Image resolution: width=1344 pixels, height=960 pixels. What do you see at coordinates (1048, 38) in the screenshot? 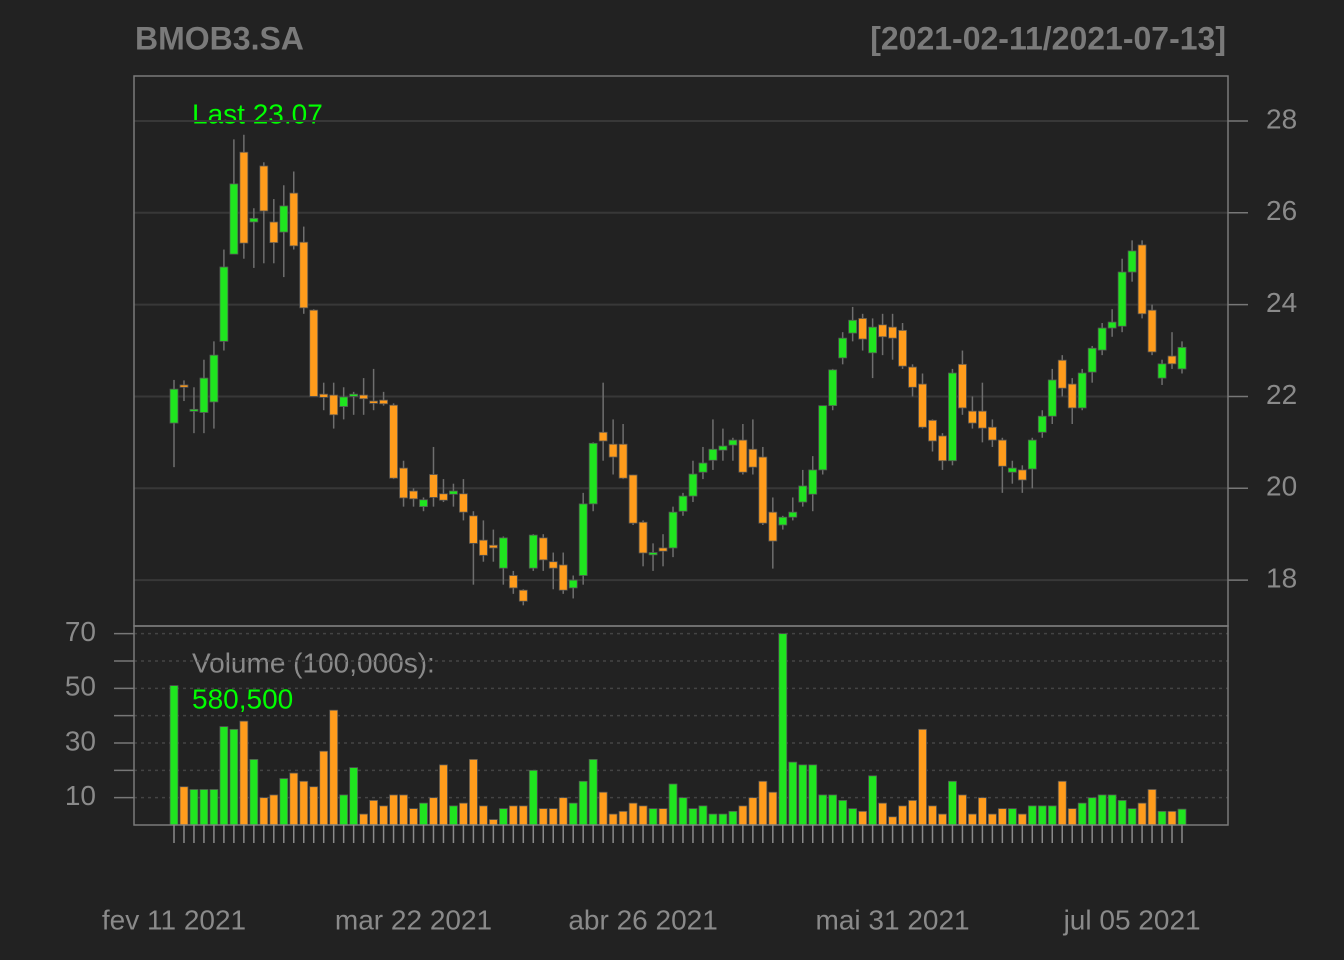
I see `chart-subtitle: [2021-02-11/2021-07-13]` at bounding box center [1048, 38].